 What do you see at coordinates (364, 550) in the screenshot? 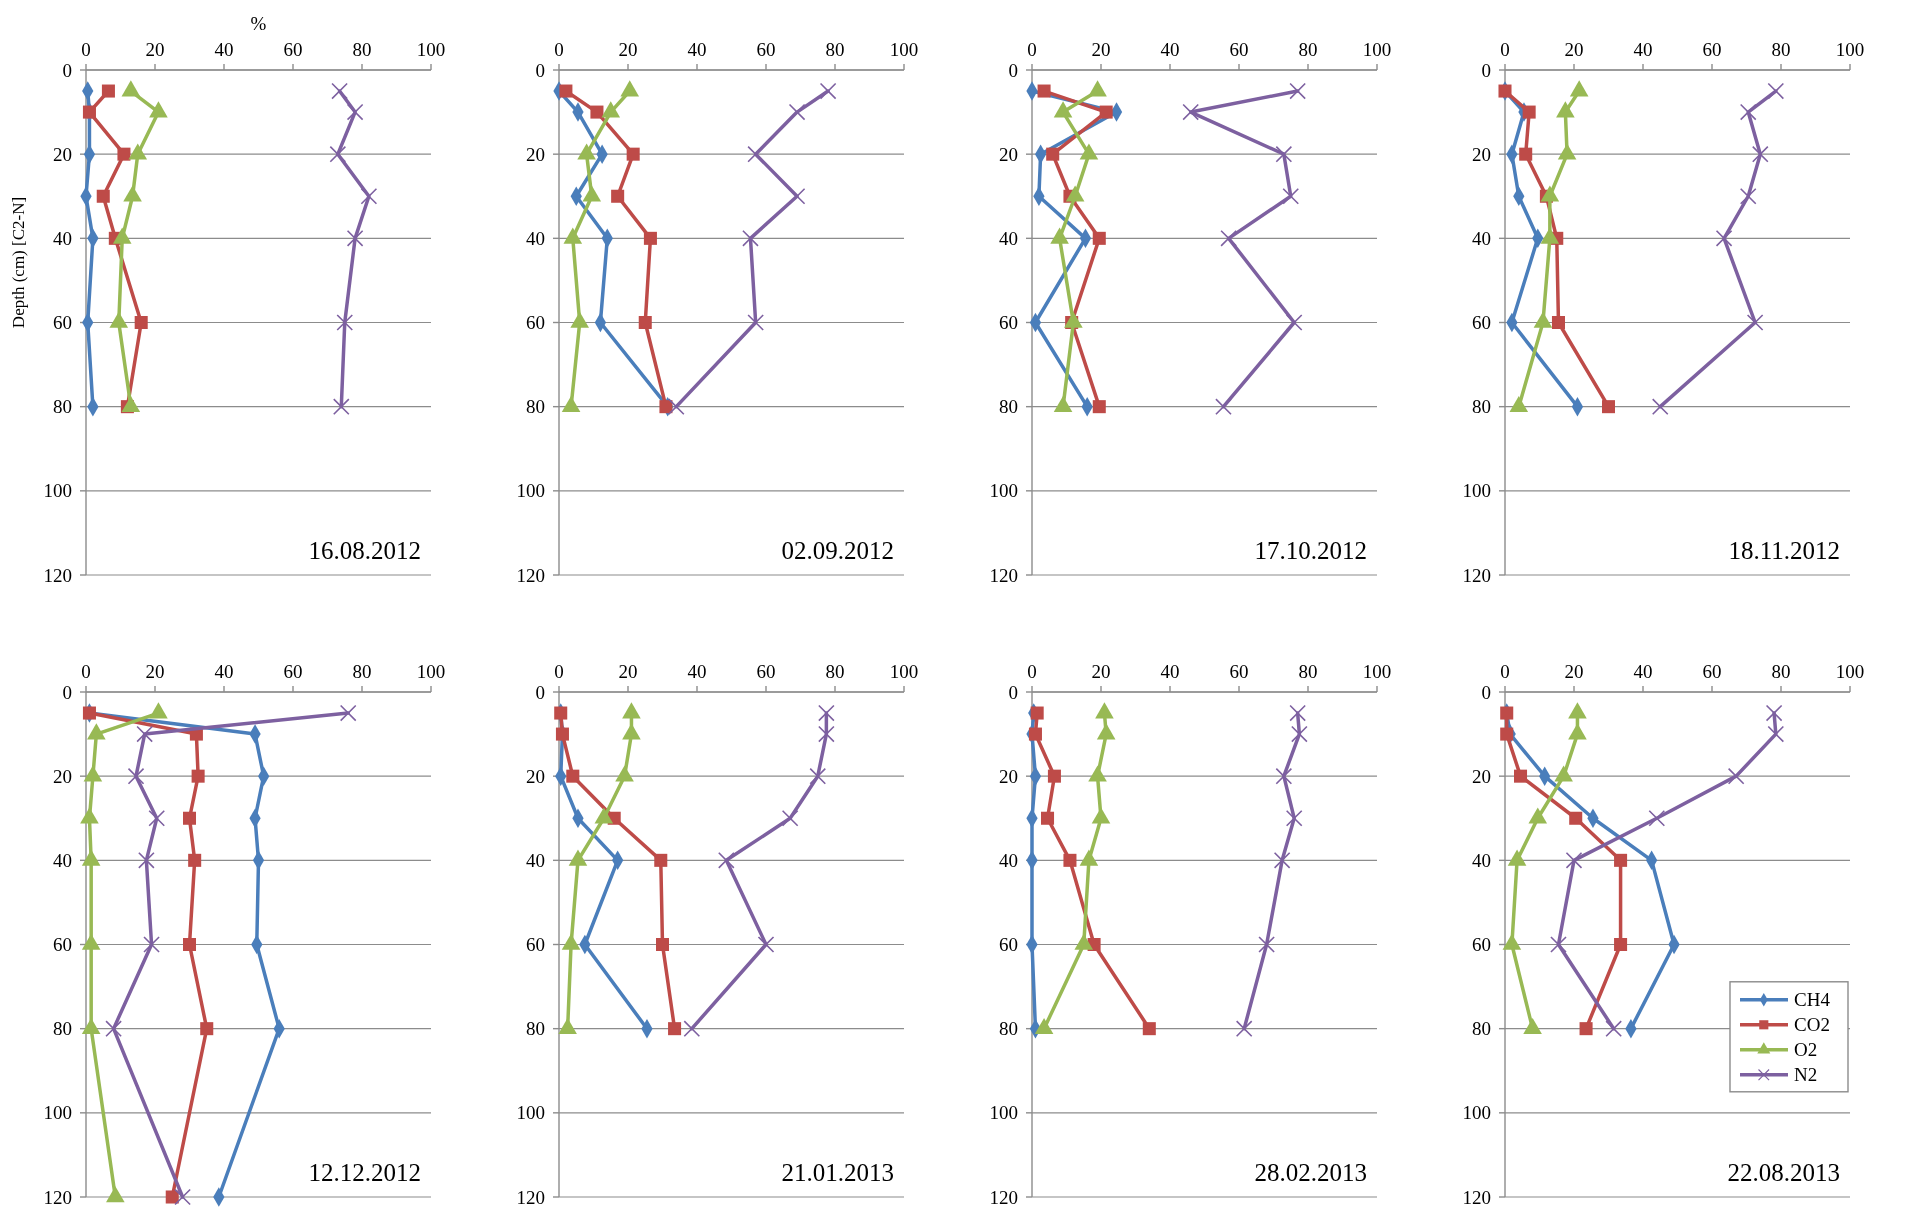
I see `annotation: 16.08.2012` at bounding box center [364, 550].